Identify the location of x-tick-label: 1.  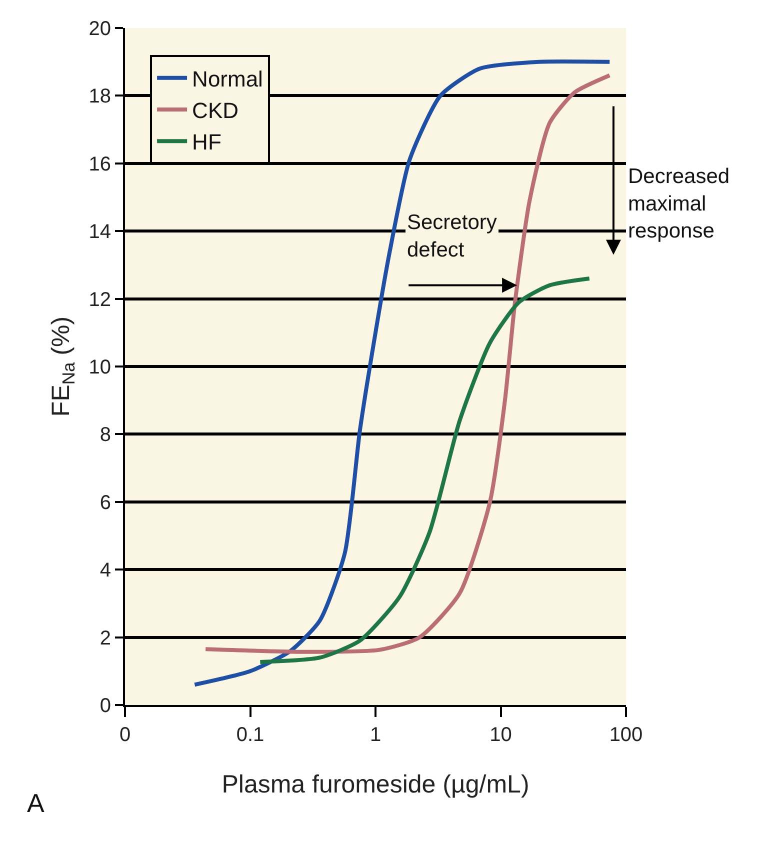
(376, 735).